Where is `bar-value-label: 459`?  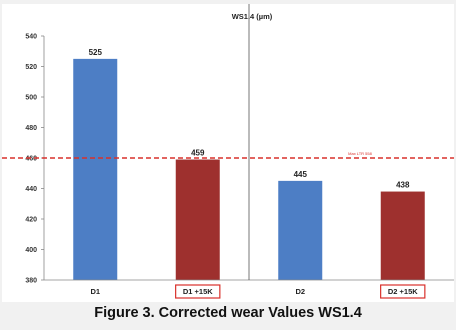
bar-value-label: 459 is located at coordinates (198, 153).